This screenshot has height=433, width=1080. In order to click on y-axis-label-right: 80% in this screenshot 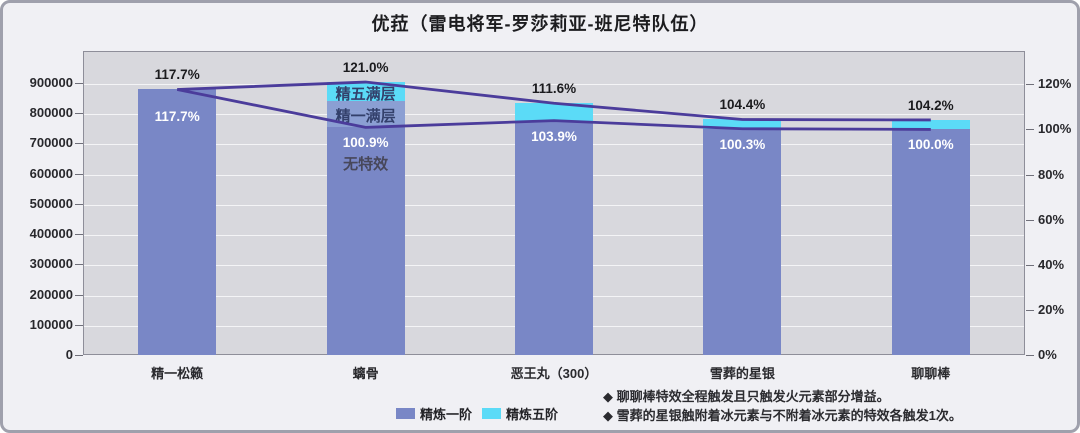, I will do `click(1051, 174)`.